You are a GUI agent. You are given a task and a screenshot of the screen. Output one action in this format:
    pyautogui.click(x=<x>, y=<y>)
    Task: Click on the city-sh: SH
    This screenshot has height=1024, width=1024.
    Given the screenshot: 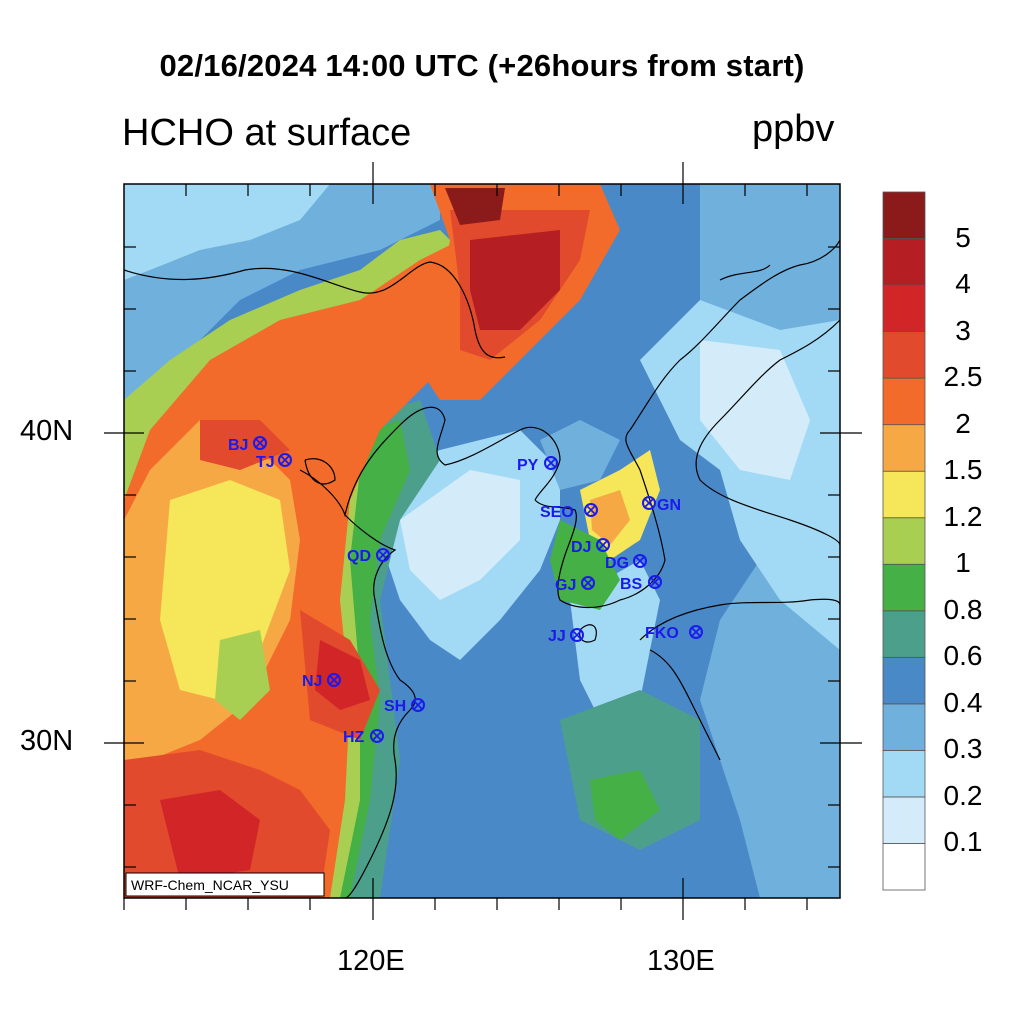 What is the action you would take?
    pyautogui.click(x=404, y=706)
    